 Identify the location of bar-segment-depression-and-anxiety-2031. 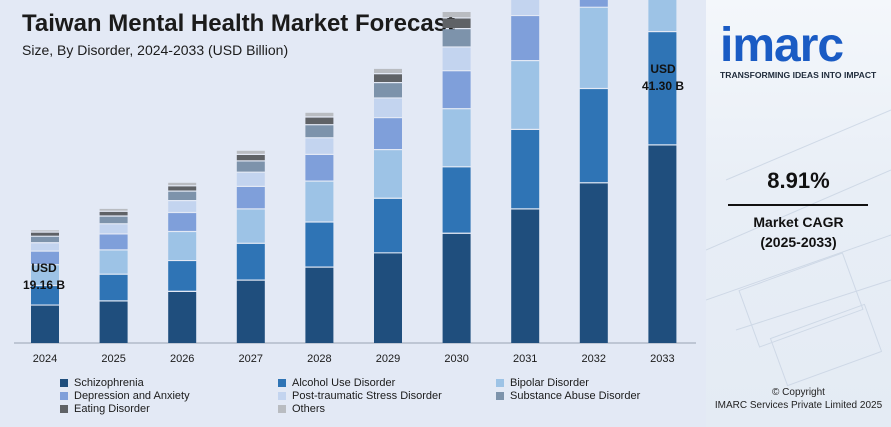
(525, 38).